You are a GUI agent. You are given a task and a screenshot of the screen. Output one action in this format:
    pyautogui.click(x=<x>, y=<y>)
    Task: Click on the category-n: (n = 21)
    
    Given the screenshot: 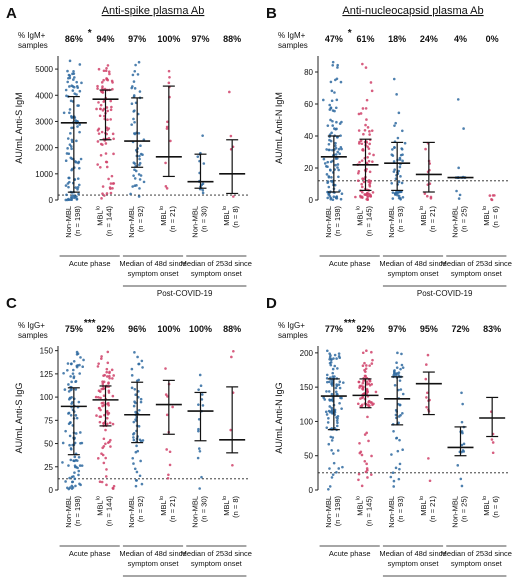 What is the action you would take?
    pyautogui.click(x=172, y=219)
    